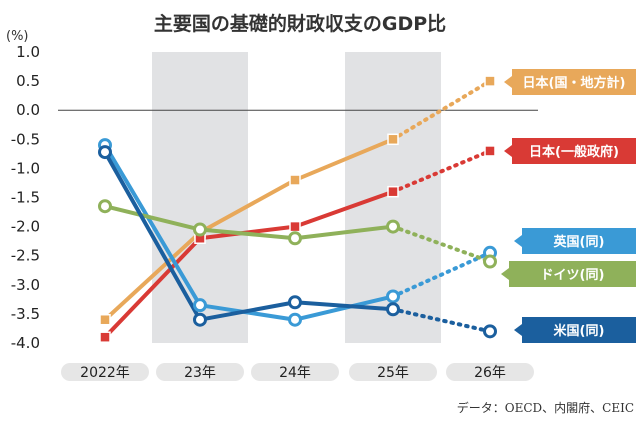  What do you see at coordinates (25, 256) in the screenshot?
I see `y-tick-label: -2.5` at bounding box center [25, 256].